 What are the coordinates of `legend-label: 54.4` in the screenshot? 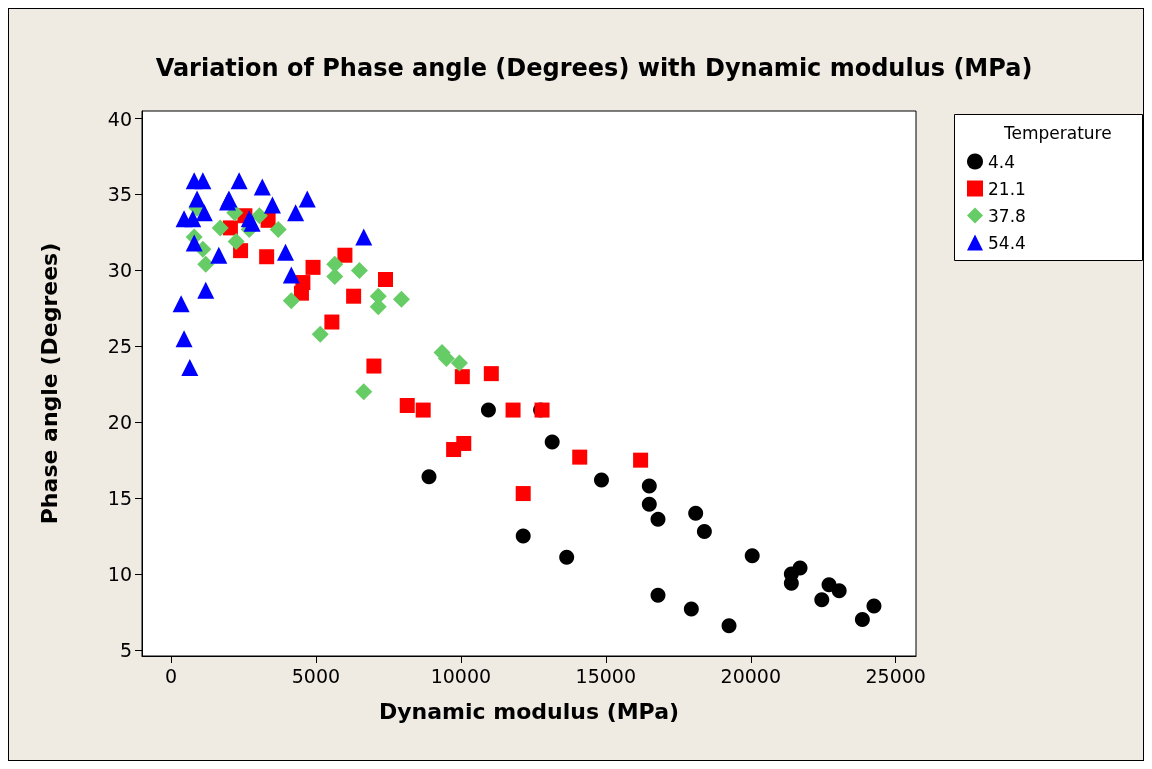 It's located at (1007, 242).